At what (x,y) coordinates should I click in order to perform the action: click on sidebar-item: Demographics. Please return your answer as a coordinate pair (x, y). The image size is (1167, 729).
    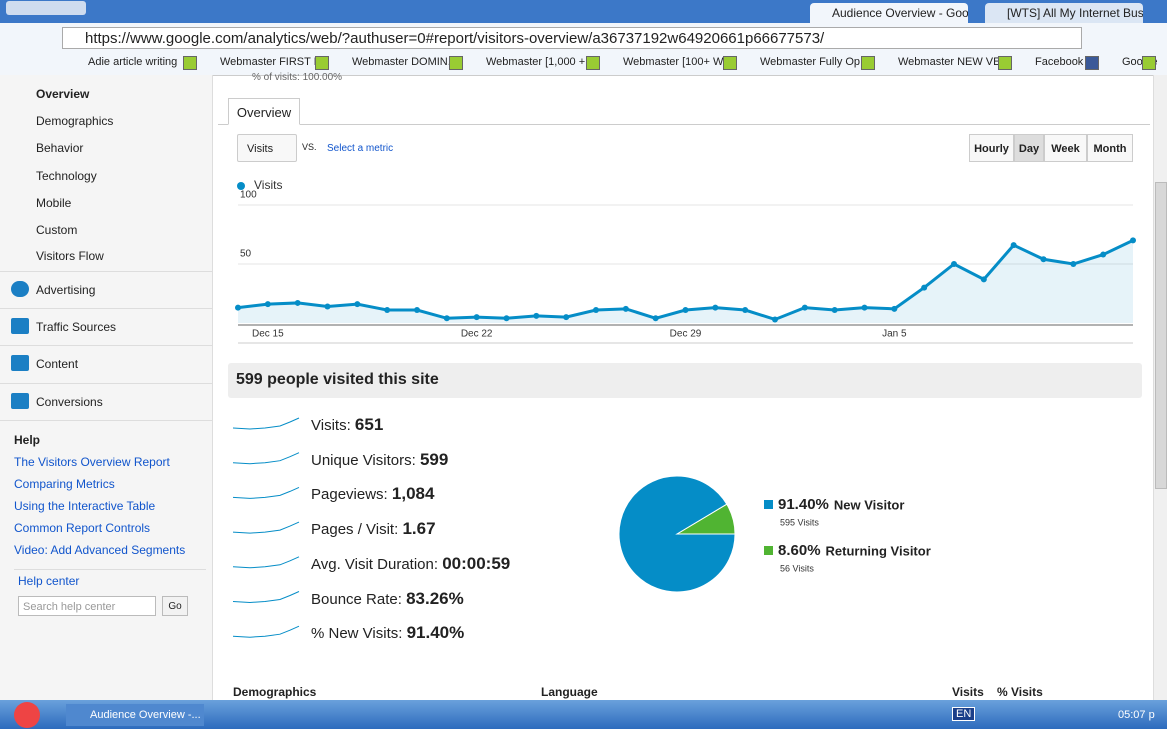
    Looking at the image, I should click on (75, 121).